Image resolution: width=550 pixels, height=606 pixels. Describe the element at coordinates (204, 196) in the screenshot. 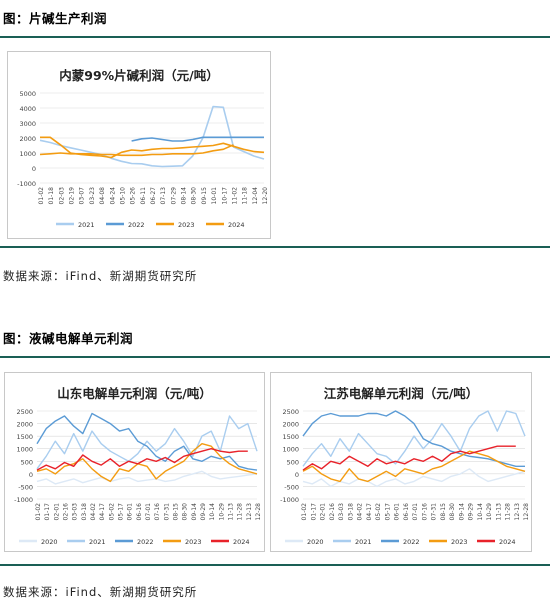

I see `x-tick-label: 09-15` at that location.